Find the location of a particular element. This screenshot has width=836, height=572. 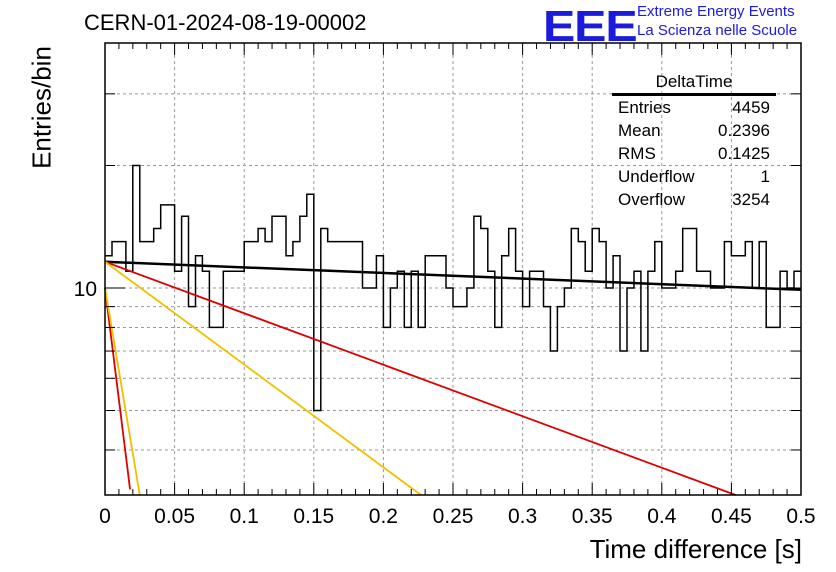

stats-title: DeltaTime is located at coordinates (694, 84).